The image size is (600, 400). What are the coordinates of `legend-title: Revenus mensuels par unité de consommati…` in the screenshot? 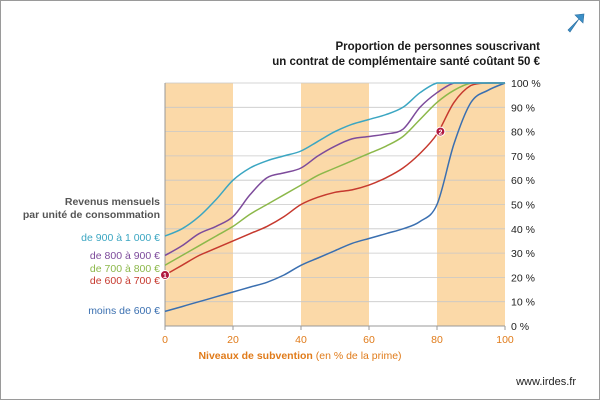 It's located at (91, 209).